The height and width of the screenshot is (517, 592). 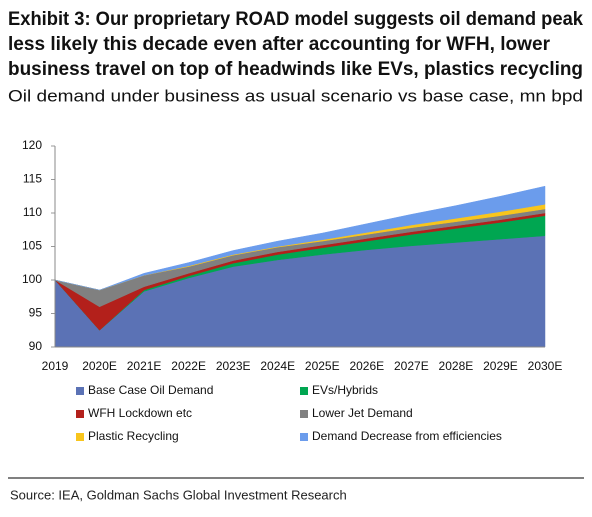 What do you see at coordinates (345, 390) in the screenshot?
I see `legend-label: EVs/Hybrids` at bounding box center [345, 390].